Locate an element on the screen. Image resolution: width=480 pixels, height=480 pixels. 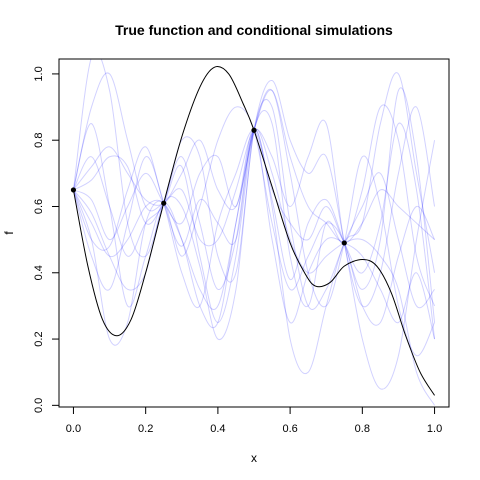
y-tick-label: 0.4 is located at coordinates (39, 272).